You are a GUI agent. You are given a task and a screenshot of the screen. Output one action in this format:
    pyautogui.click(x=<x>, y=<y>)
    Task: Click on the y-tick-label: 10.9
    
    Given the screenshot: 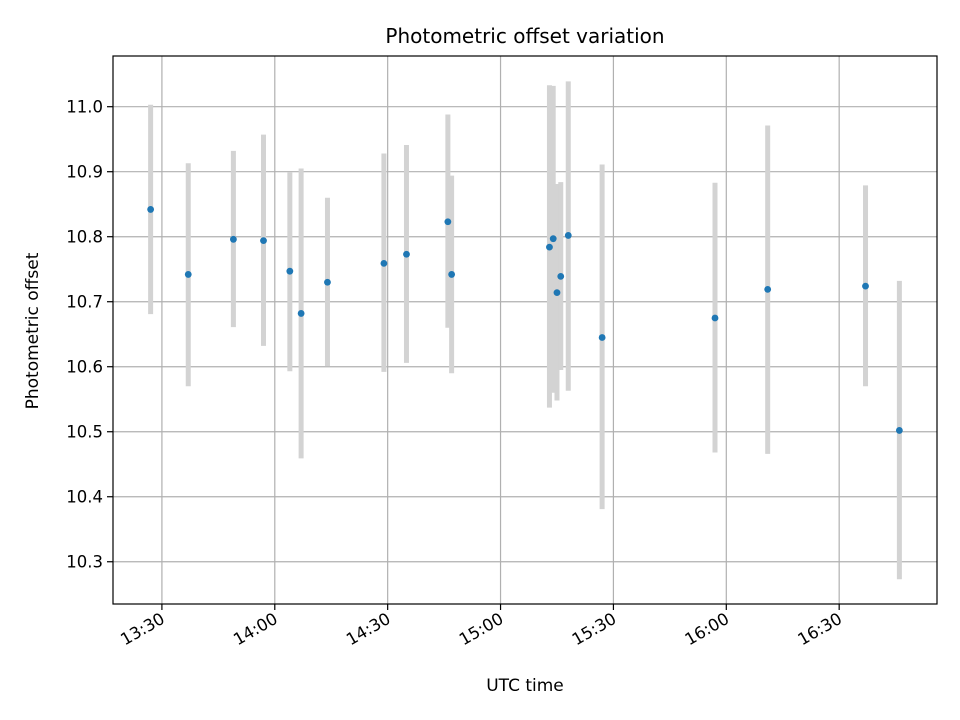 What is the action you would take?
    pyautogui.click(x=84, y=172)
    